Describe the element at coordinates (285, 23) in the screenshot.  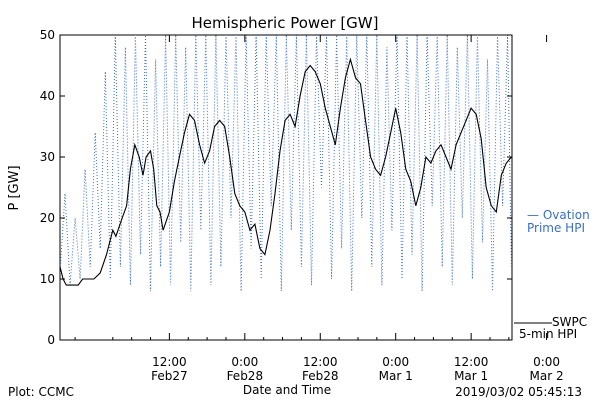
I see `chart-title: Hemispheric Power [GW]` at that location.